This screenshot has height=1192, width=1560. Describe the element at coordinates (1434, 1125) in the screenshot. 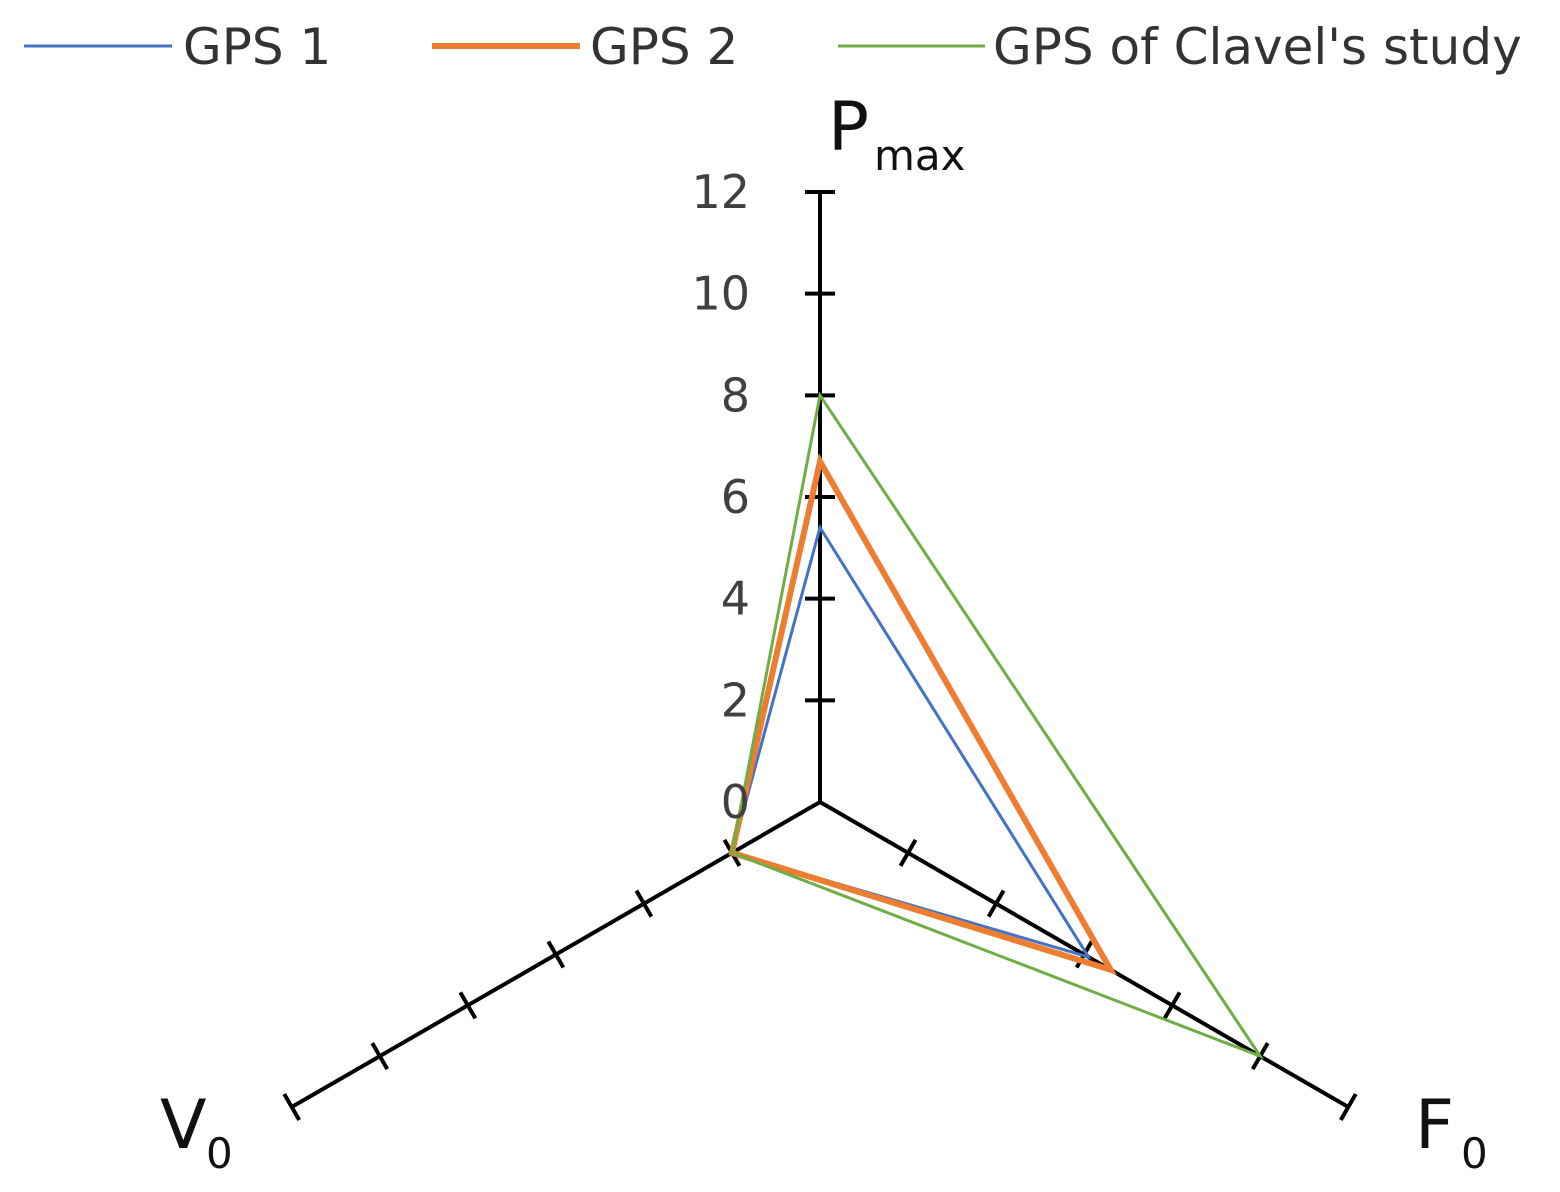

I see `svg-text: F` at that location.